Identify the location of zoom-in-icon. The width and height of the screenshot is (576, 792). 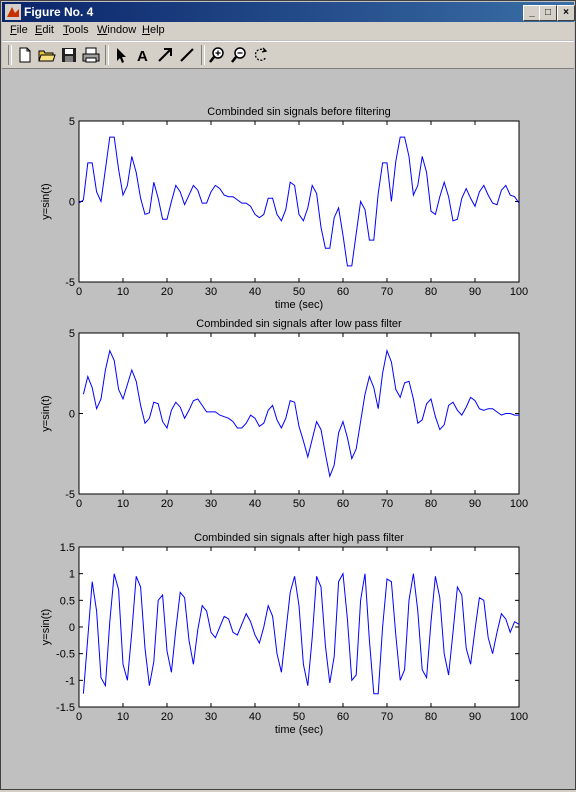
(217, 55).